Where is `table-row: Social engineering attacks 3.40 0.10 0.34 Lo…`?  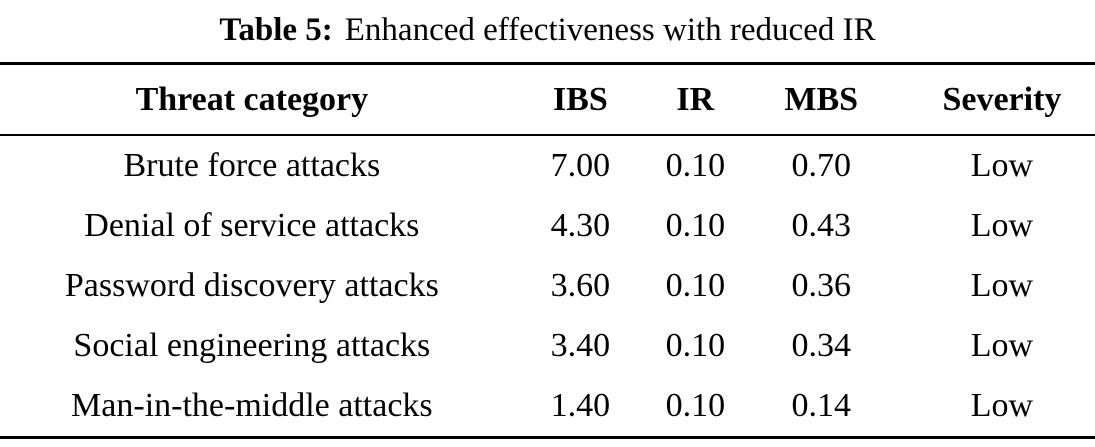 table-row: Social engineering attacks 3.40 0.10 0.34 Lo… is located at coordinates (547, 346).